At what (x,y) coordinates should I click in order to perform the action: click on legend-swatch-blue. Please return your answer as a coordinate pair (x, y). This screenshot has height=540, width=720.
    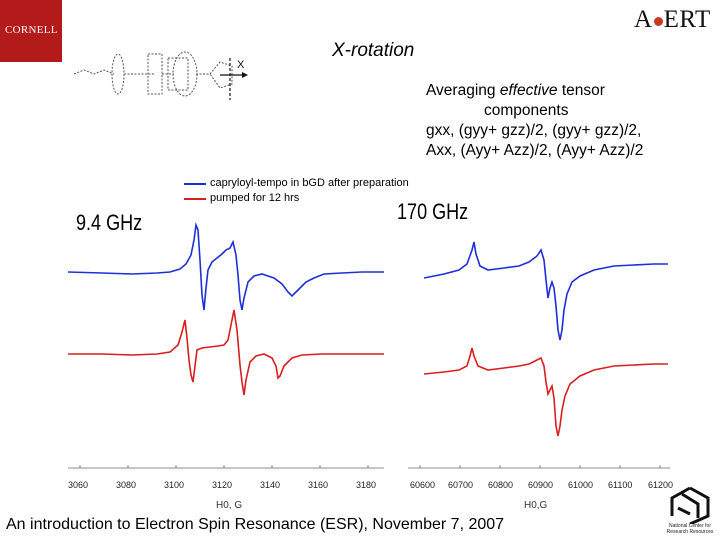
    Looking at the image, I should click on (195, 183).